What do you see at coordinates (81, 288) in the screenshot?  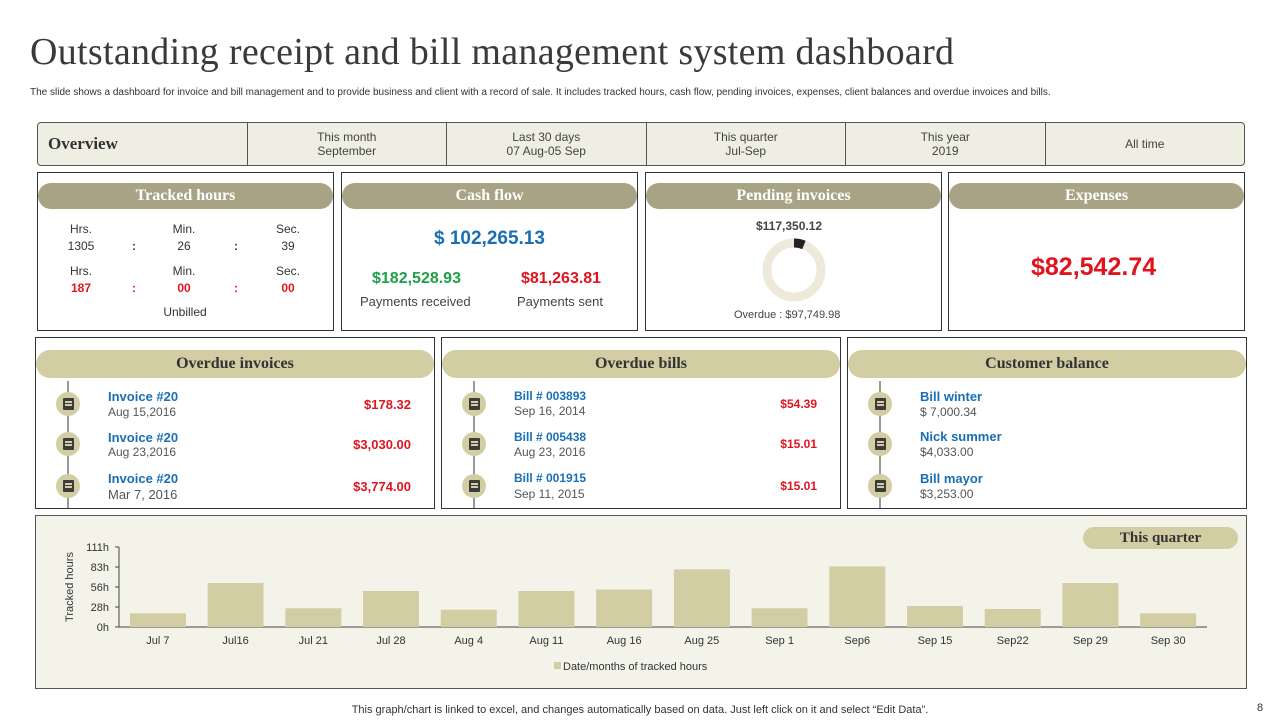 I see `unbilled-hrs-value: 187` at bounding box center [81, 288].